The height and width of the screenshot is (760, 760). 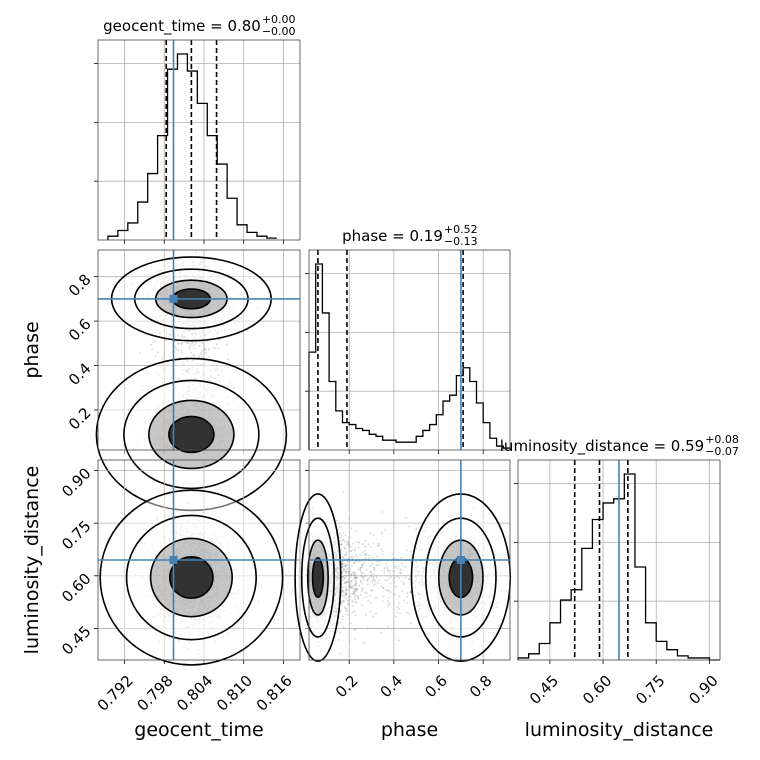 I want to click on hist-step-geocent_time, so click(x=192, y=146).